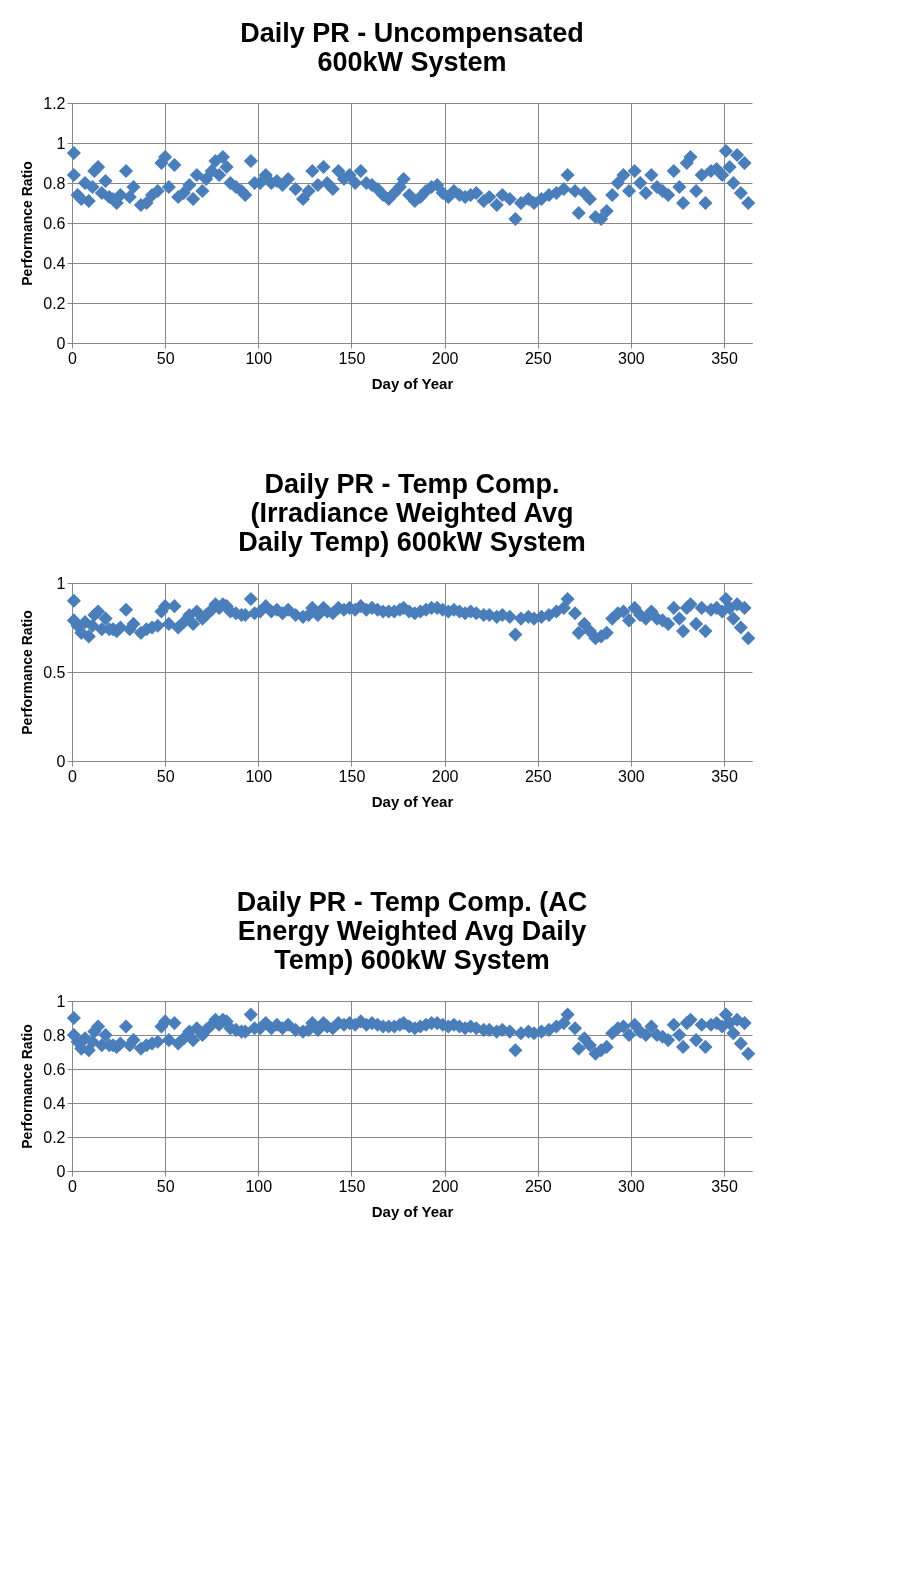  Describe the element at coordinates (412, 47) in the screenshot. I see `chart-title: Daily PR - Uncompensated 600kW System` at that location.